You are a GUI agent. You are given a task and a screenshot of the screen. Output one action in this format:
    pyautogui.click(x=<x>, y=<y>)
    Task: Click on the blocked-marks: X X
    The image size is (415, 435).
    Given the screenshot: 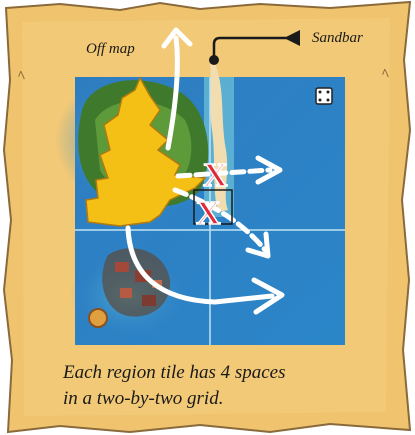 What is the action you would take?
    pyautogui.click(x=212, y=194)
    